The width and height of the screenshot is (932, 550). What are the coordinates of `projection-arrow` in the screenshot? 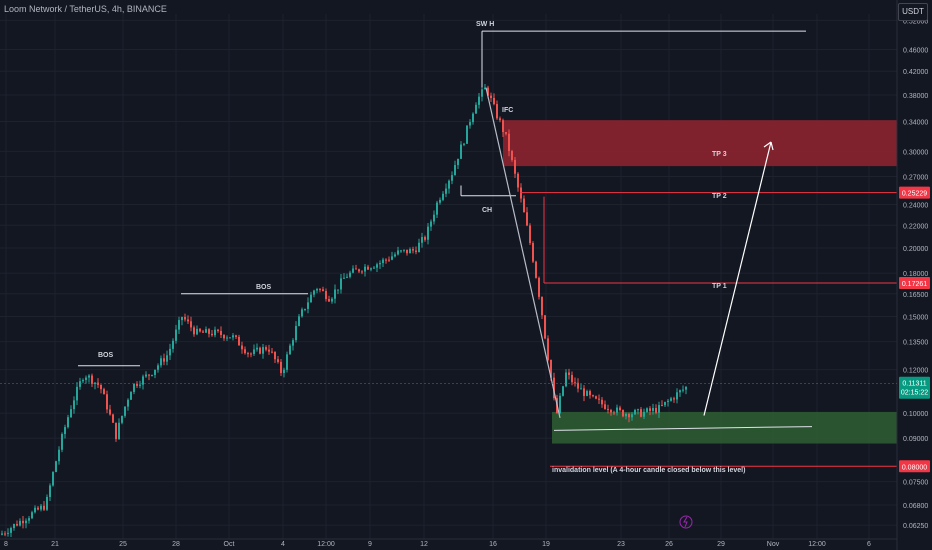 It's located at (737, 278).